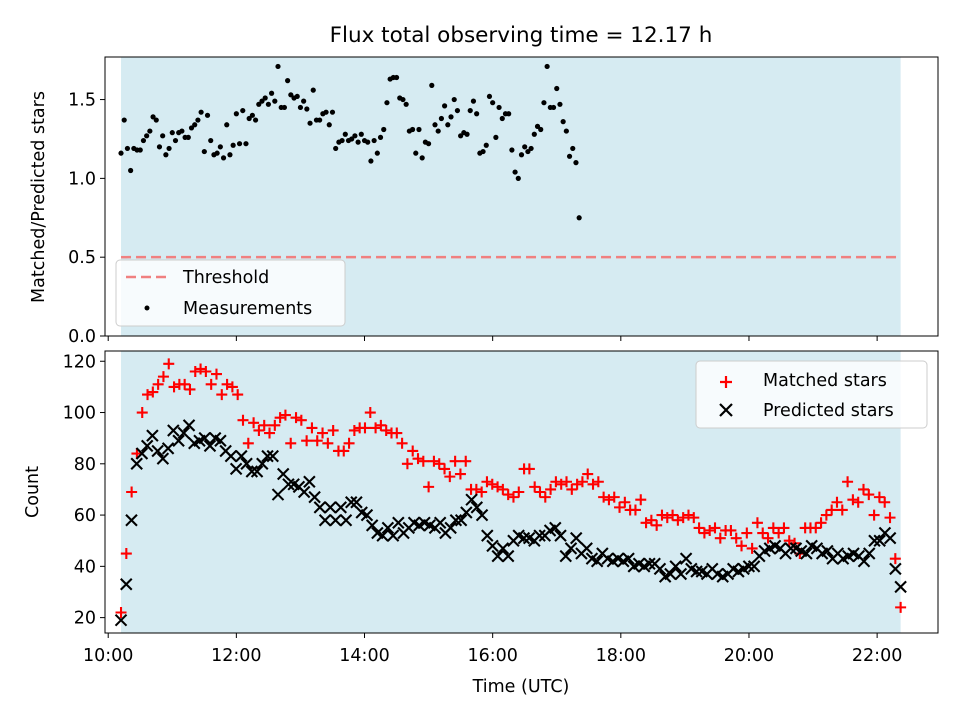 The height and width of the screenshot is (720, 960). Describe the element at coordinates (79, 362) in the screenshot. I see `y-tick-label: 120` at that location.